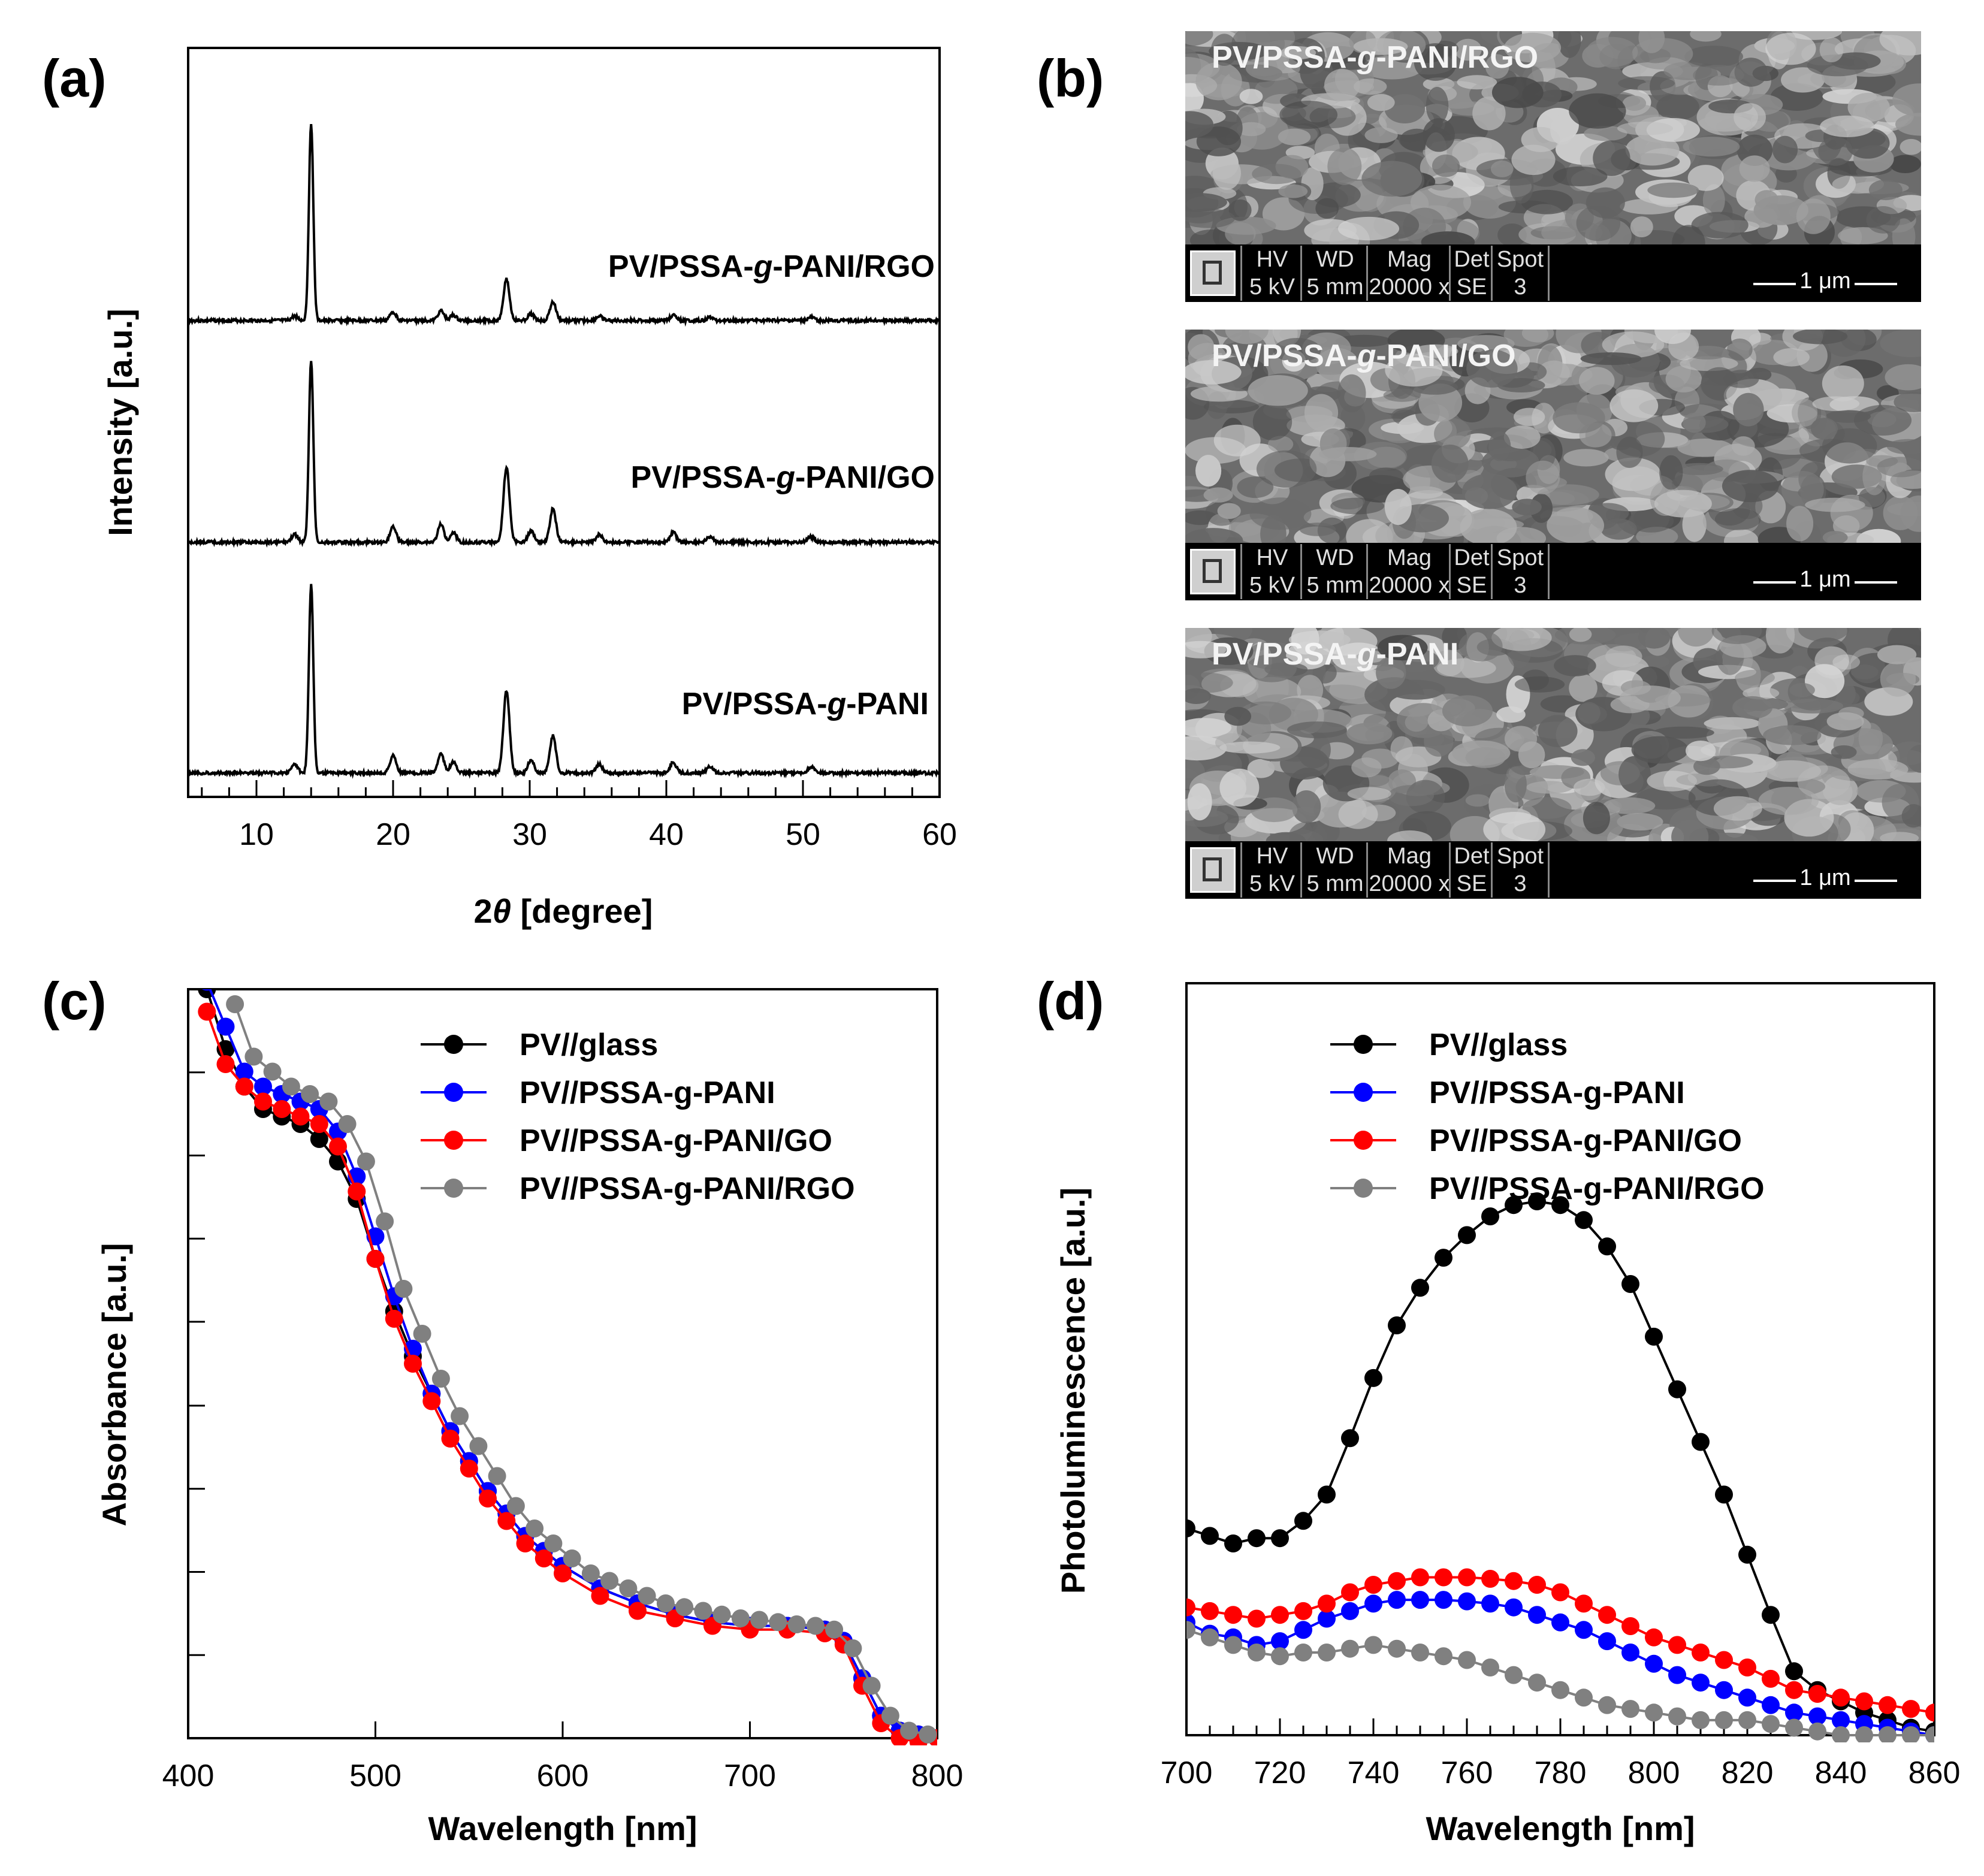 The image size is (1984, 1876). I want to click on abs-x-tick-label: 700, so click(750, 1776).